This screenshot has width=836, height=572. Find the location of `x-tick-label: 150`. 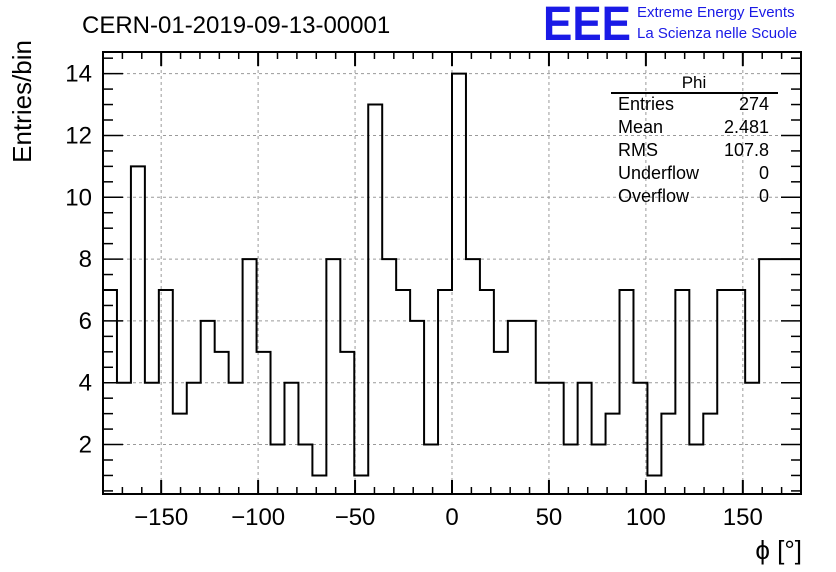

x-tick-label: 150 is located at coordinates (743, 517).